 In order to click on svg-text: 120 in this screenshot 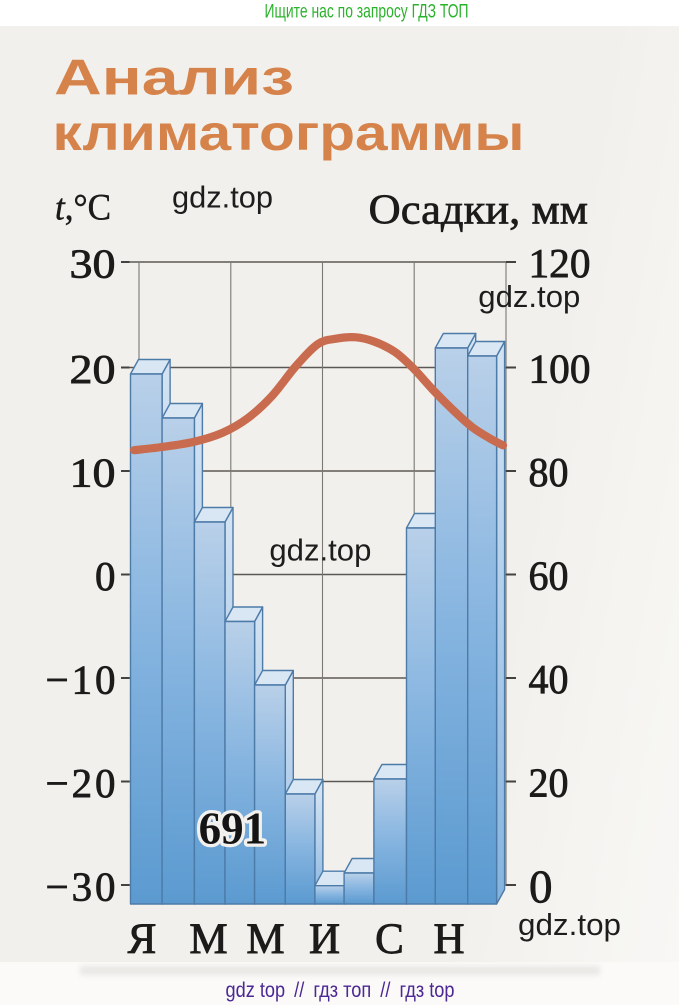, I will do `click(560, 263)`.